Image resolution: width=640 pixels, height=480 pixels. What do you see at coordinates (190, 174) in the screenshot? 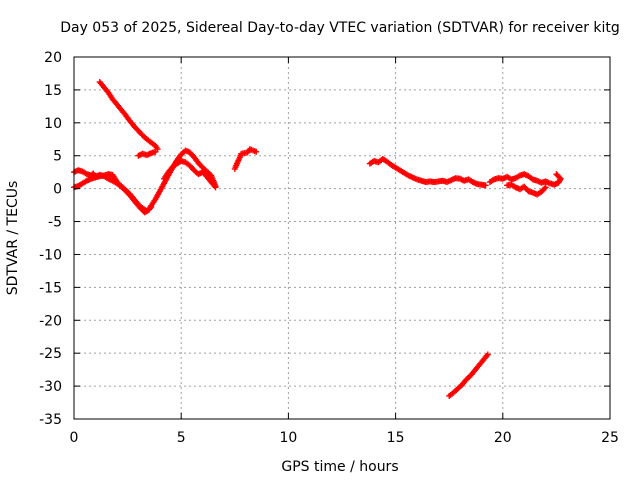
I see `series-arc-c` at bounding box center [190, 174].